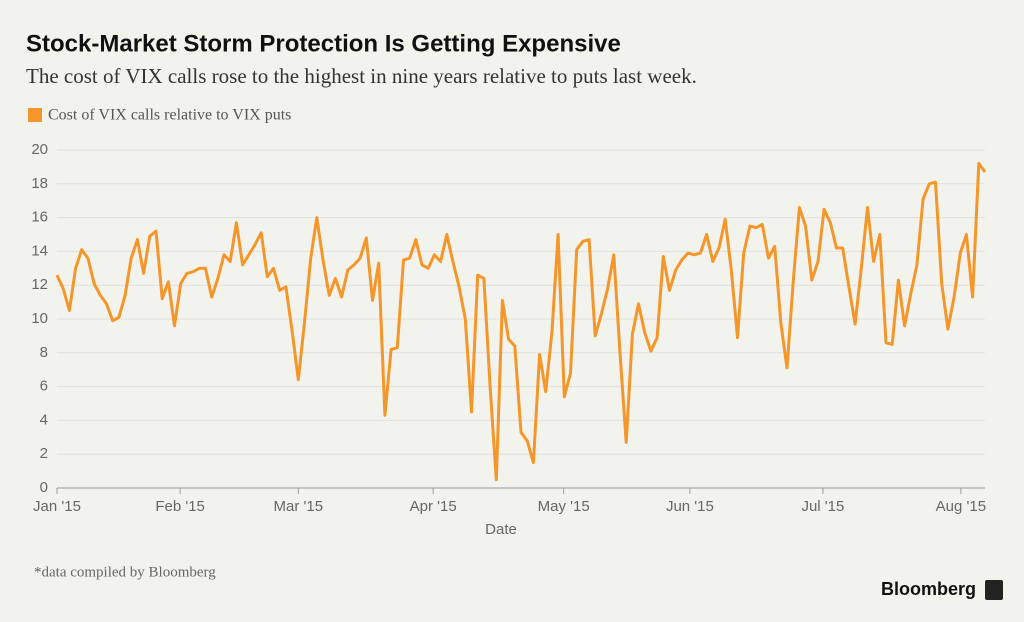 Image resolution: width=1024 pixels, height=622 pixels. I want to click on logo-icon, so click(994, 590).